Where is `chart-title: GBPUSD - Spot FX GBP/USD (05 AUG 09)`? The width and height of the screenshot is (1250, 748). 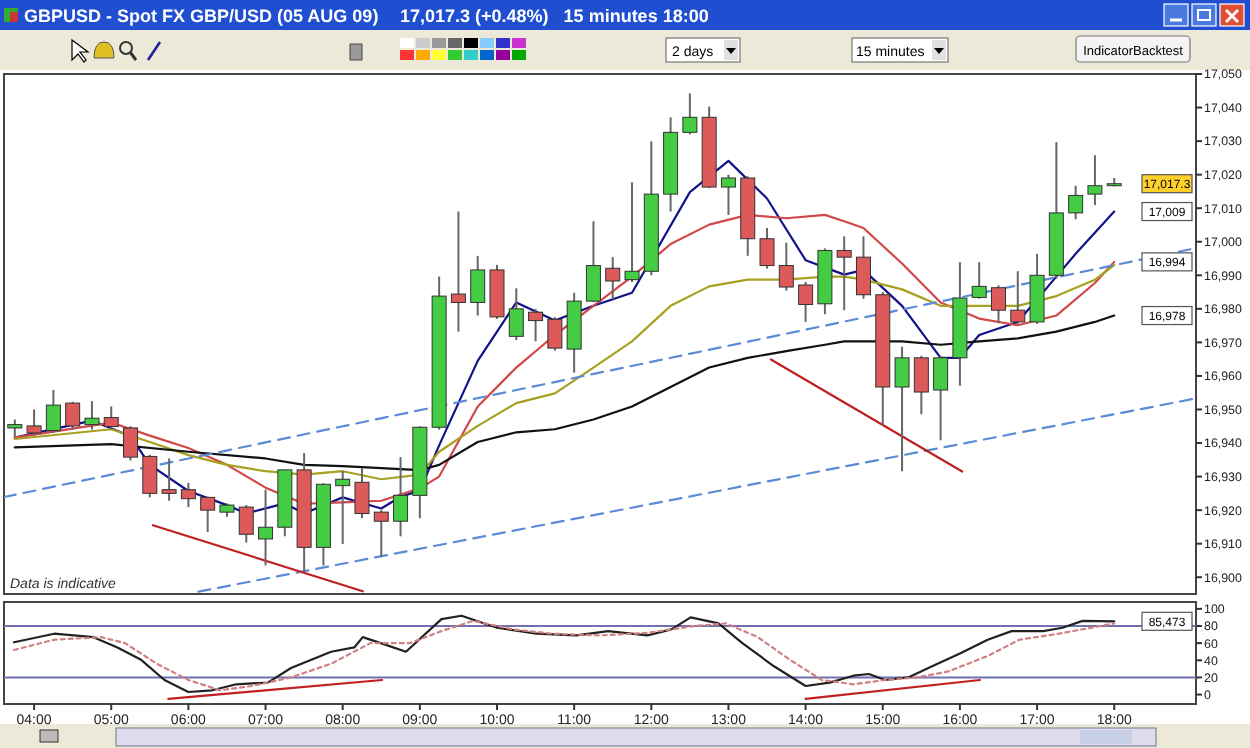
chart-title: GBPUSD - Spot FX GBP/USD (05 AUG 09) is located at coordinates (201, 16).